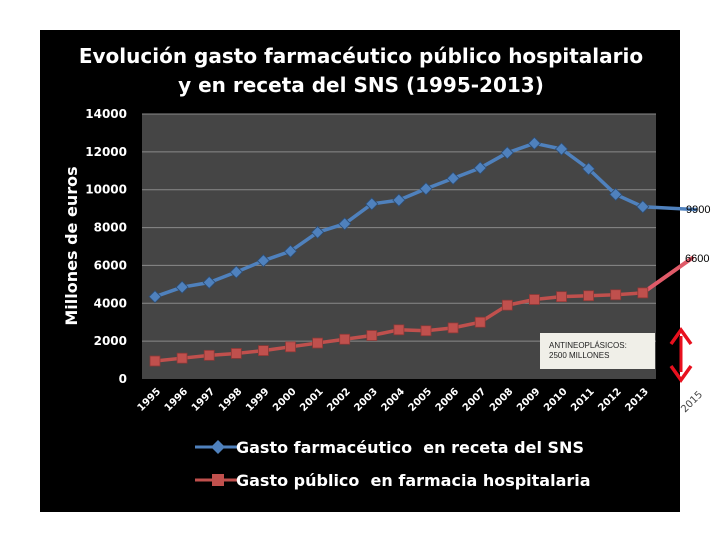 Image resolution: width=720 pixels, height=540 pixels. What do you see at coordinates (123, 379) in the screenshot?
I see `y-tick-label: 0` at bounding box center [123, 379].